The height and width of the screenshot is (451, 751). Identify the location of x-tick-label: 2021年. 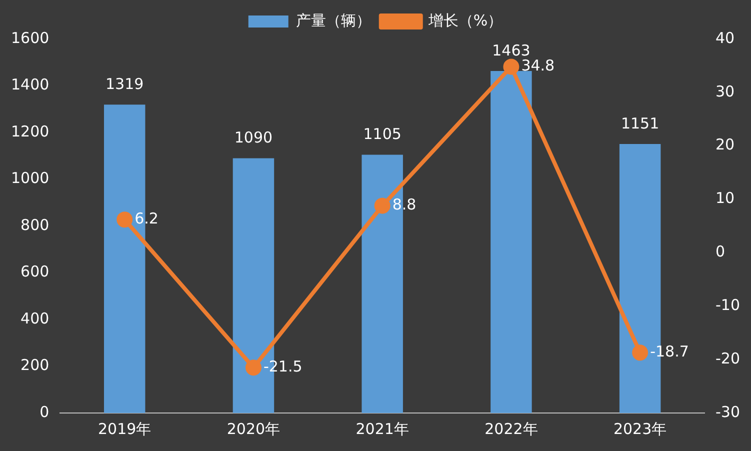
(382, 429).